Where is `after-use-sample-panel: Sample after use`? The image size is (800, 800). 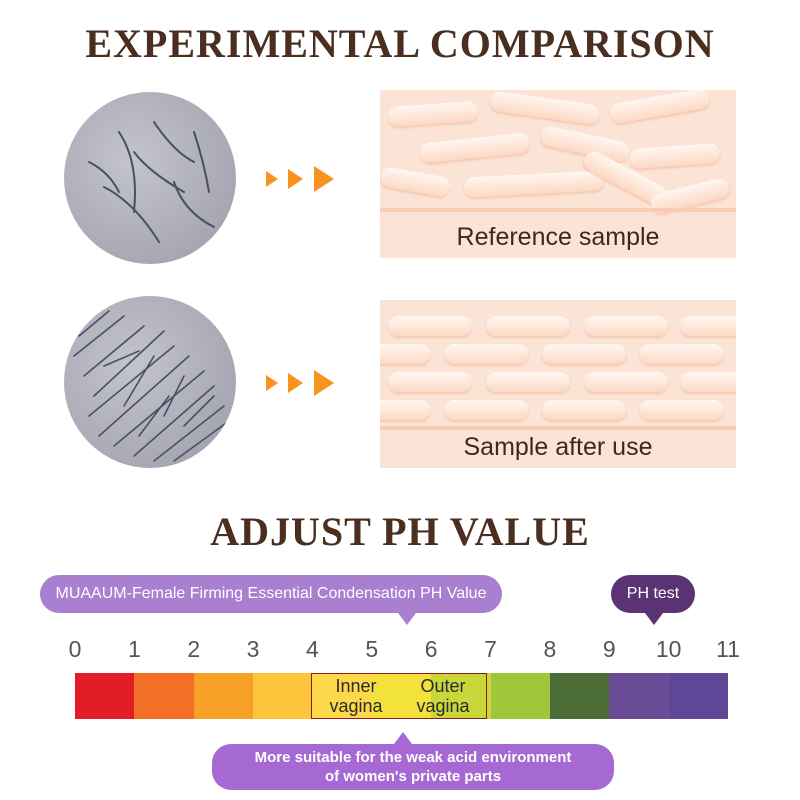
after-use-sample-panel: Sample after use is located at coordinates (558, 384).